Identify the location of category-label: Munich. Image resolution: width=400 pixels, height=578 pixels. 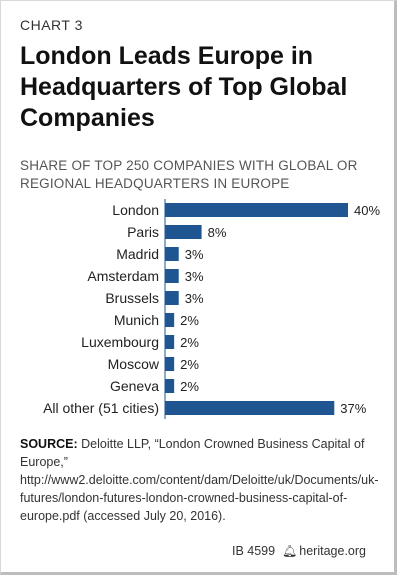
(136, 320).